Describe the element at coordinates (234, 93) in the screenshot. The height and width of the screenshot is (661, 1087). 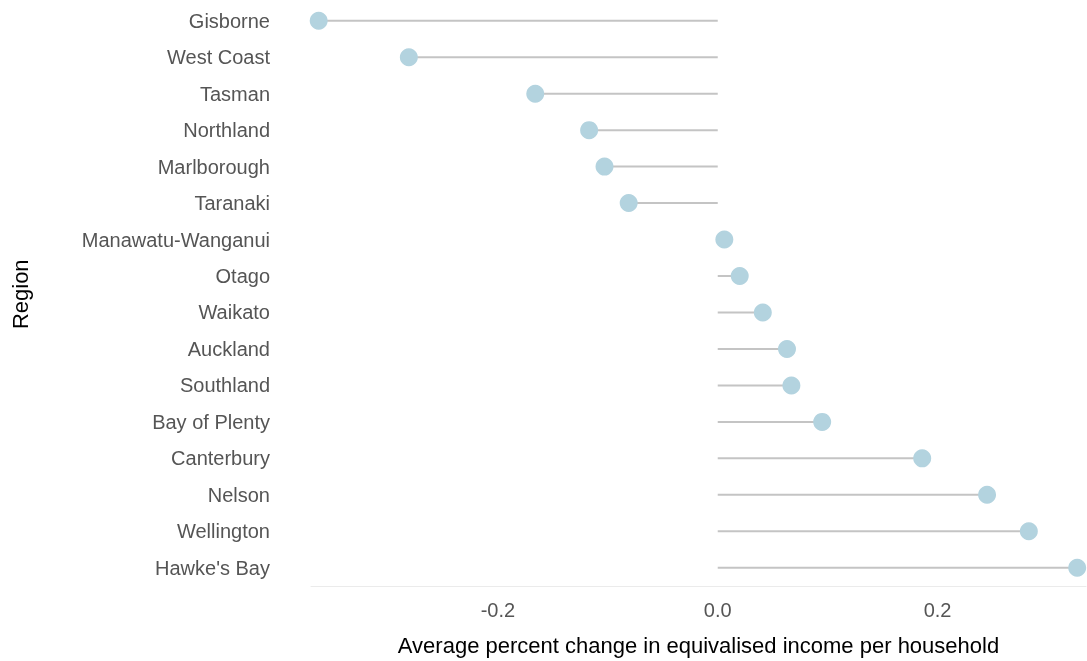
I see `y-tick-label: Tasman` at that location.